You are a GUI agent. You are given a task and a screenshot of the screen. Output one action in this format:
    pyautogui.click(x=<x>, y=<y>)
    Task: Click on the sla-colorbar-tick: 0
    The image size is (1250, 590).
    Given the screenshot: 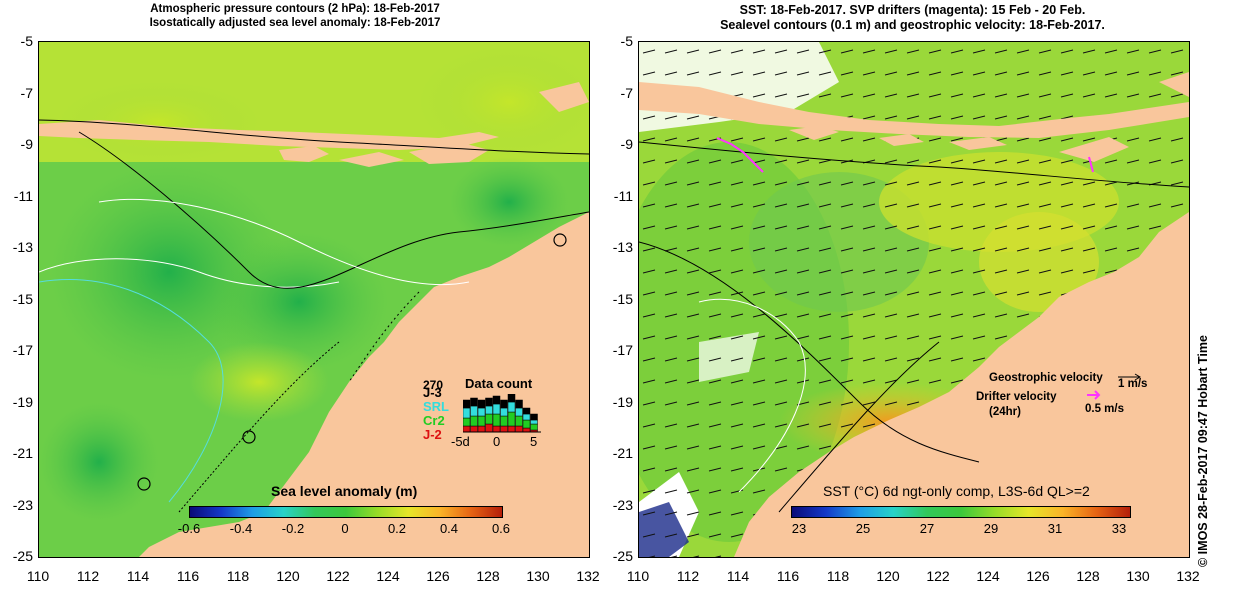 What is the action you would take?
    pyautogui.click(x=345, y=528)
    